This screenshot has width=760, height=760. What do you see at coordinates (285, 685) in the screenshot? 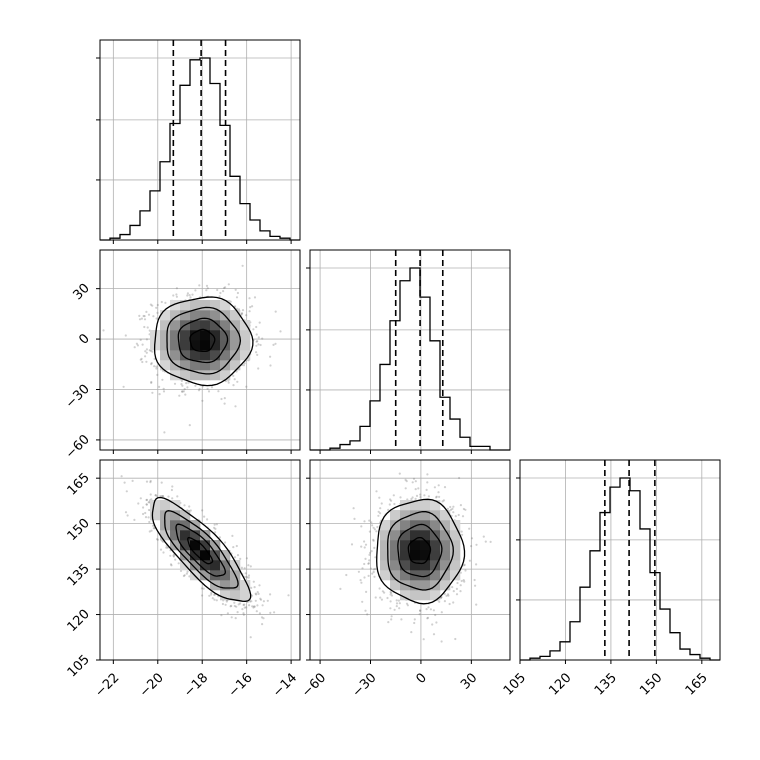
I see `x-tick-label: −14` at bounding box center [285, 685].